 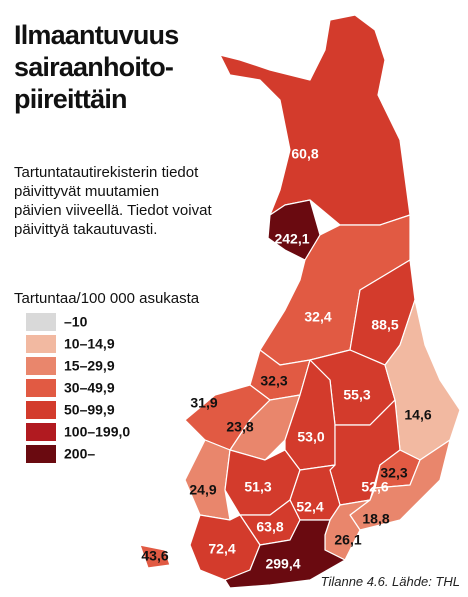 What do you see at coordinates (203, 403) in the screenshot?
I see `region-label: 31,9` at bounding box center [203, 403].